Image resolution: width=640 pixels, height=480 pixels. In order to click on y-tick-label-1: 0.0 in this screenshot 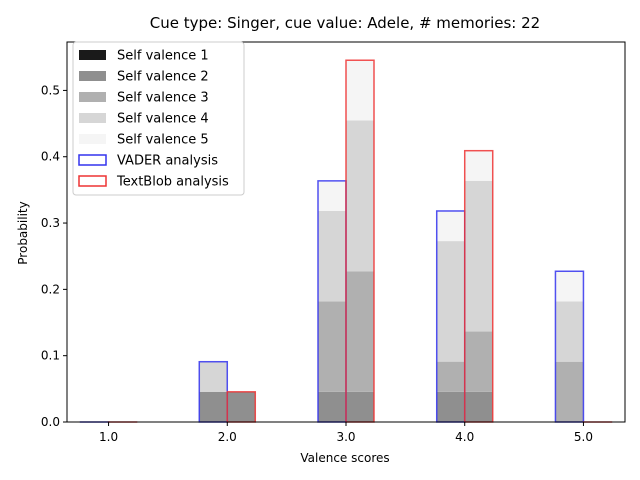, I will do `click(50, 422)`.